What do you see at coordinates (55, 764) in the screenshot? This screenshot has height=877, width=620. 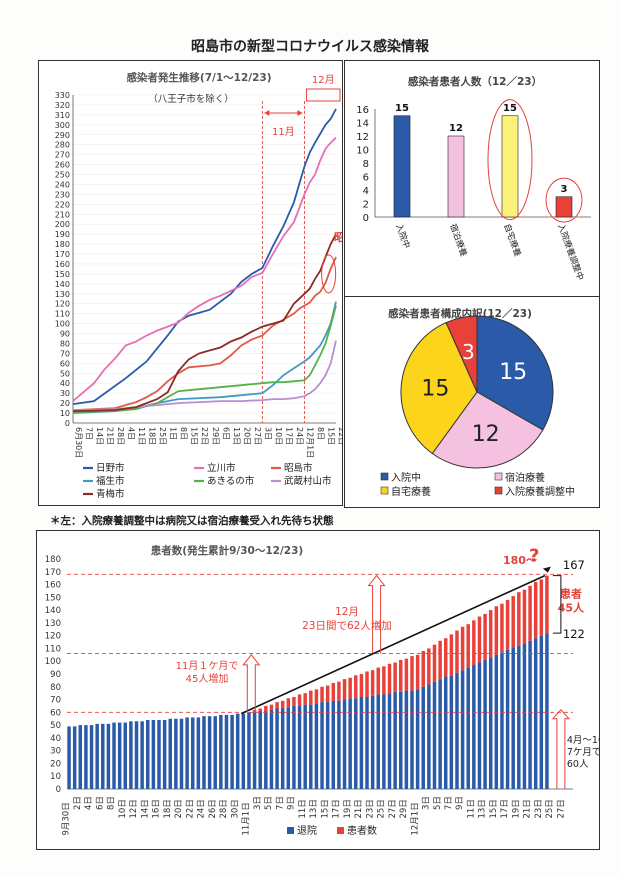 I see `y-tick-label: 20` at bounding box center [55, 764].